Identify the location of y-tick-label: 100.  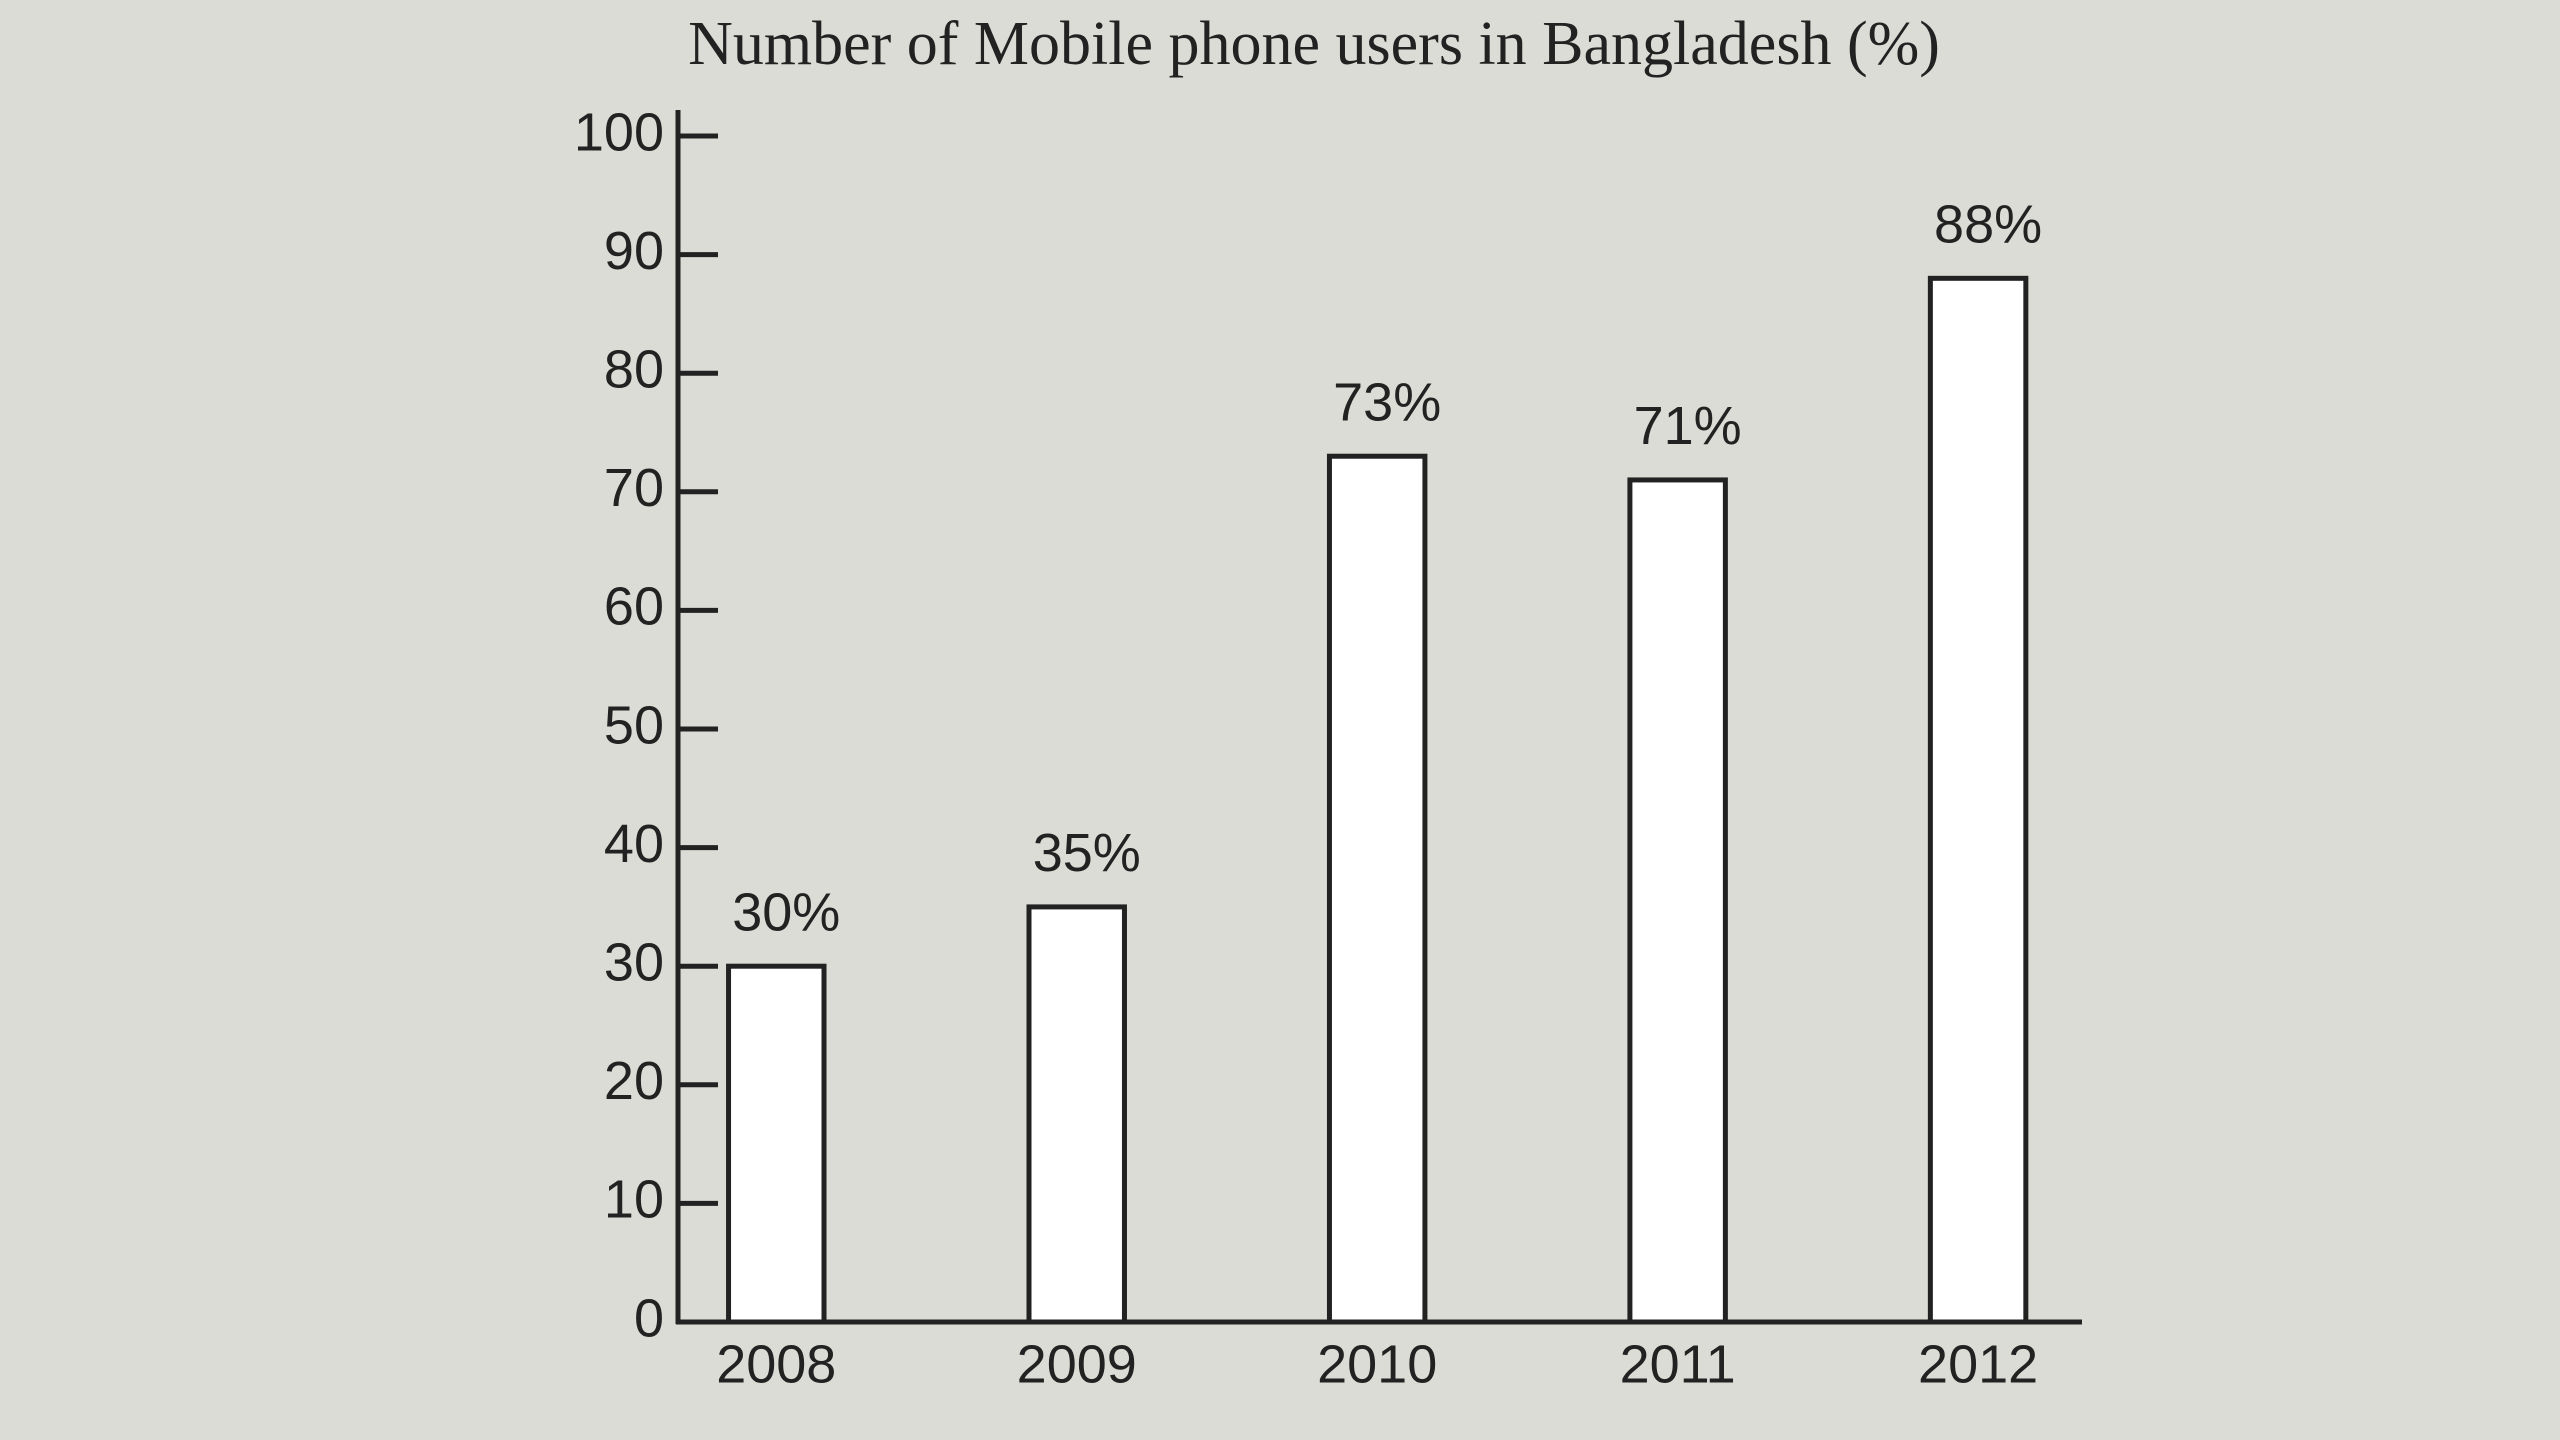
(619, 132).